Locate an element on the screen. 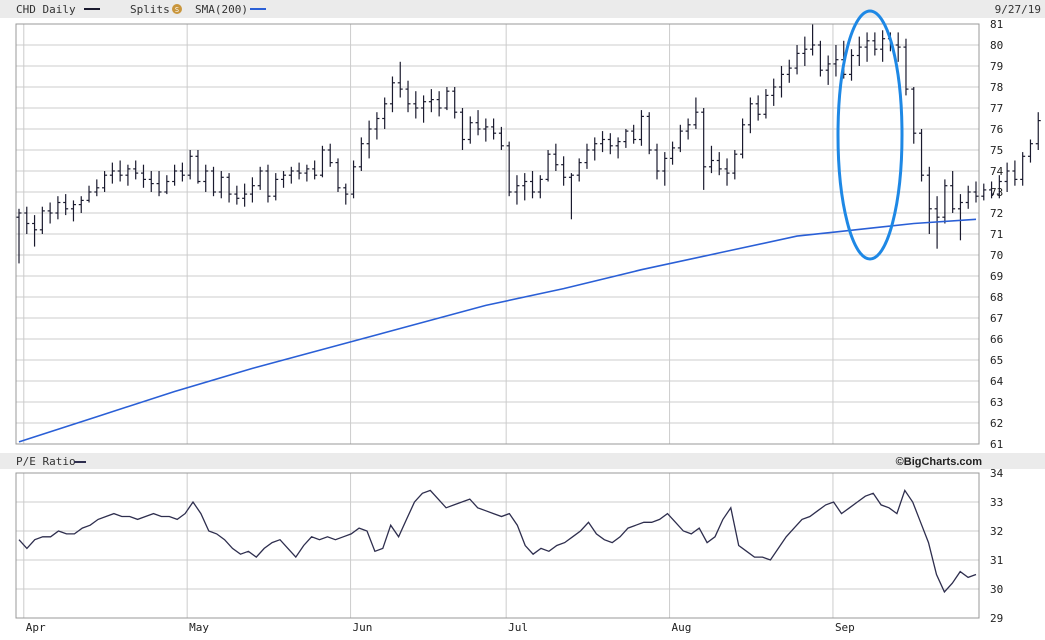  symbol-label: CHD Daily is located at coordinates (46, 9).